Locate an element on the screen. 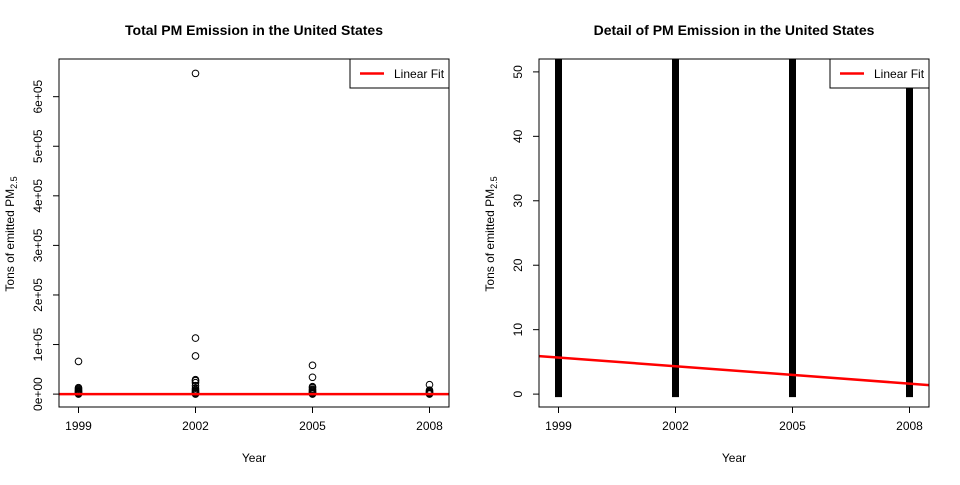 The image size is (960, 485). chart1-x-tick-label: 2008 is located at coordinates (429, 426).